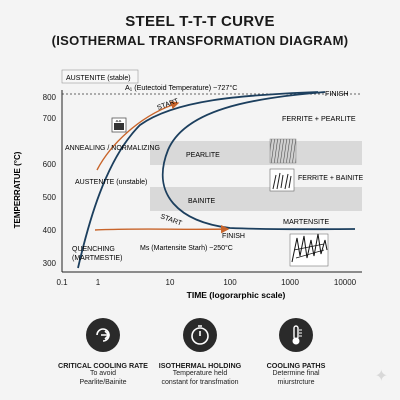 This screenshot has width=400, height=400. I want to click on bainite-band-label: BAINITE, so click(202, 201).